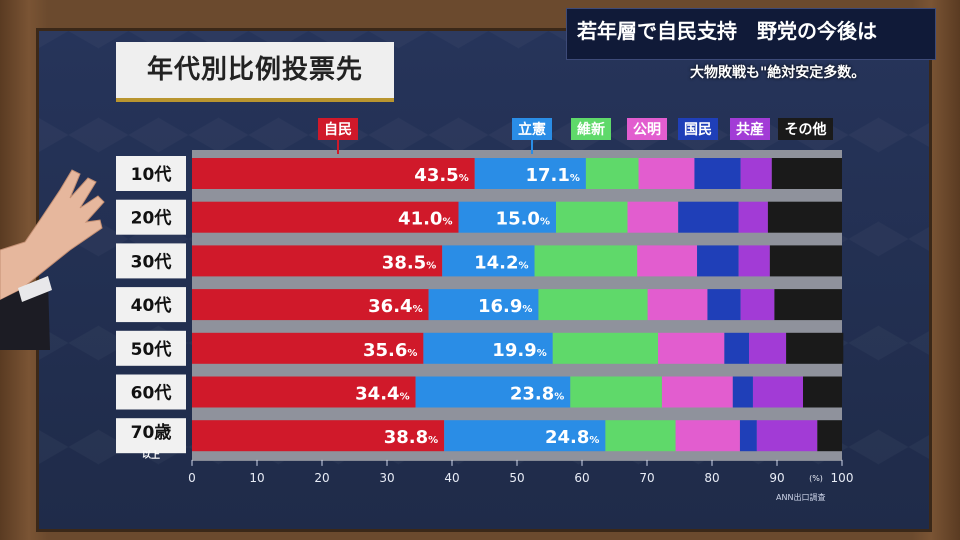 This screenshot has width=960, height=540. What do you see at coordinates (547, 175) in the screenshot?
I see `bar-value: 17.1` at bounding box center [547, 175].